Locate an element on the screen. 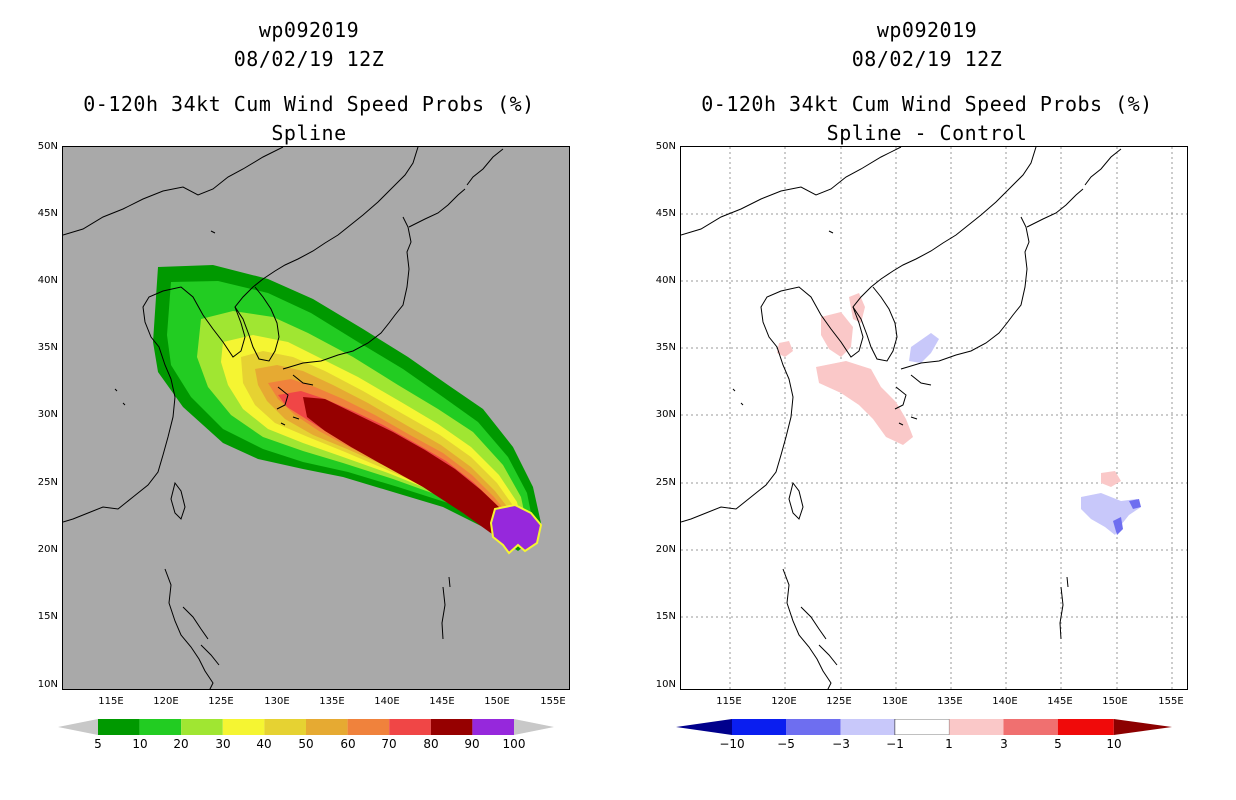  coast-islands is located at coordinates (282, 435).